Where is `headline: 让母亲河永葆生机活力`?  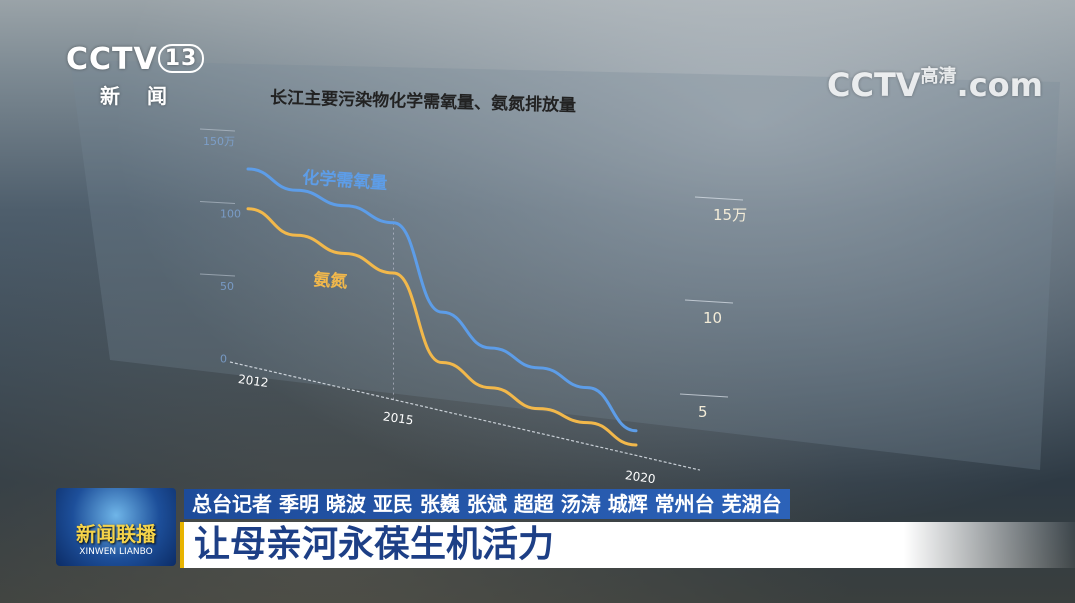
headline: 让母亲河永葆生机活力 is located at coordinates (627, 545).